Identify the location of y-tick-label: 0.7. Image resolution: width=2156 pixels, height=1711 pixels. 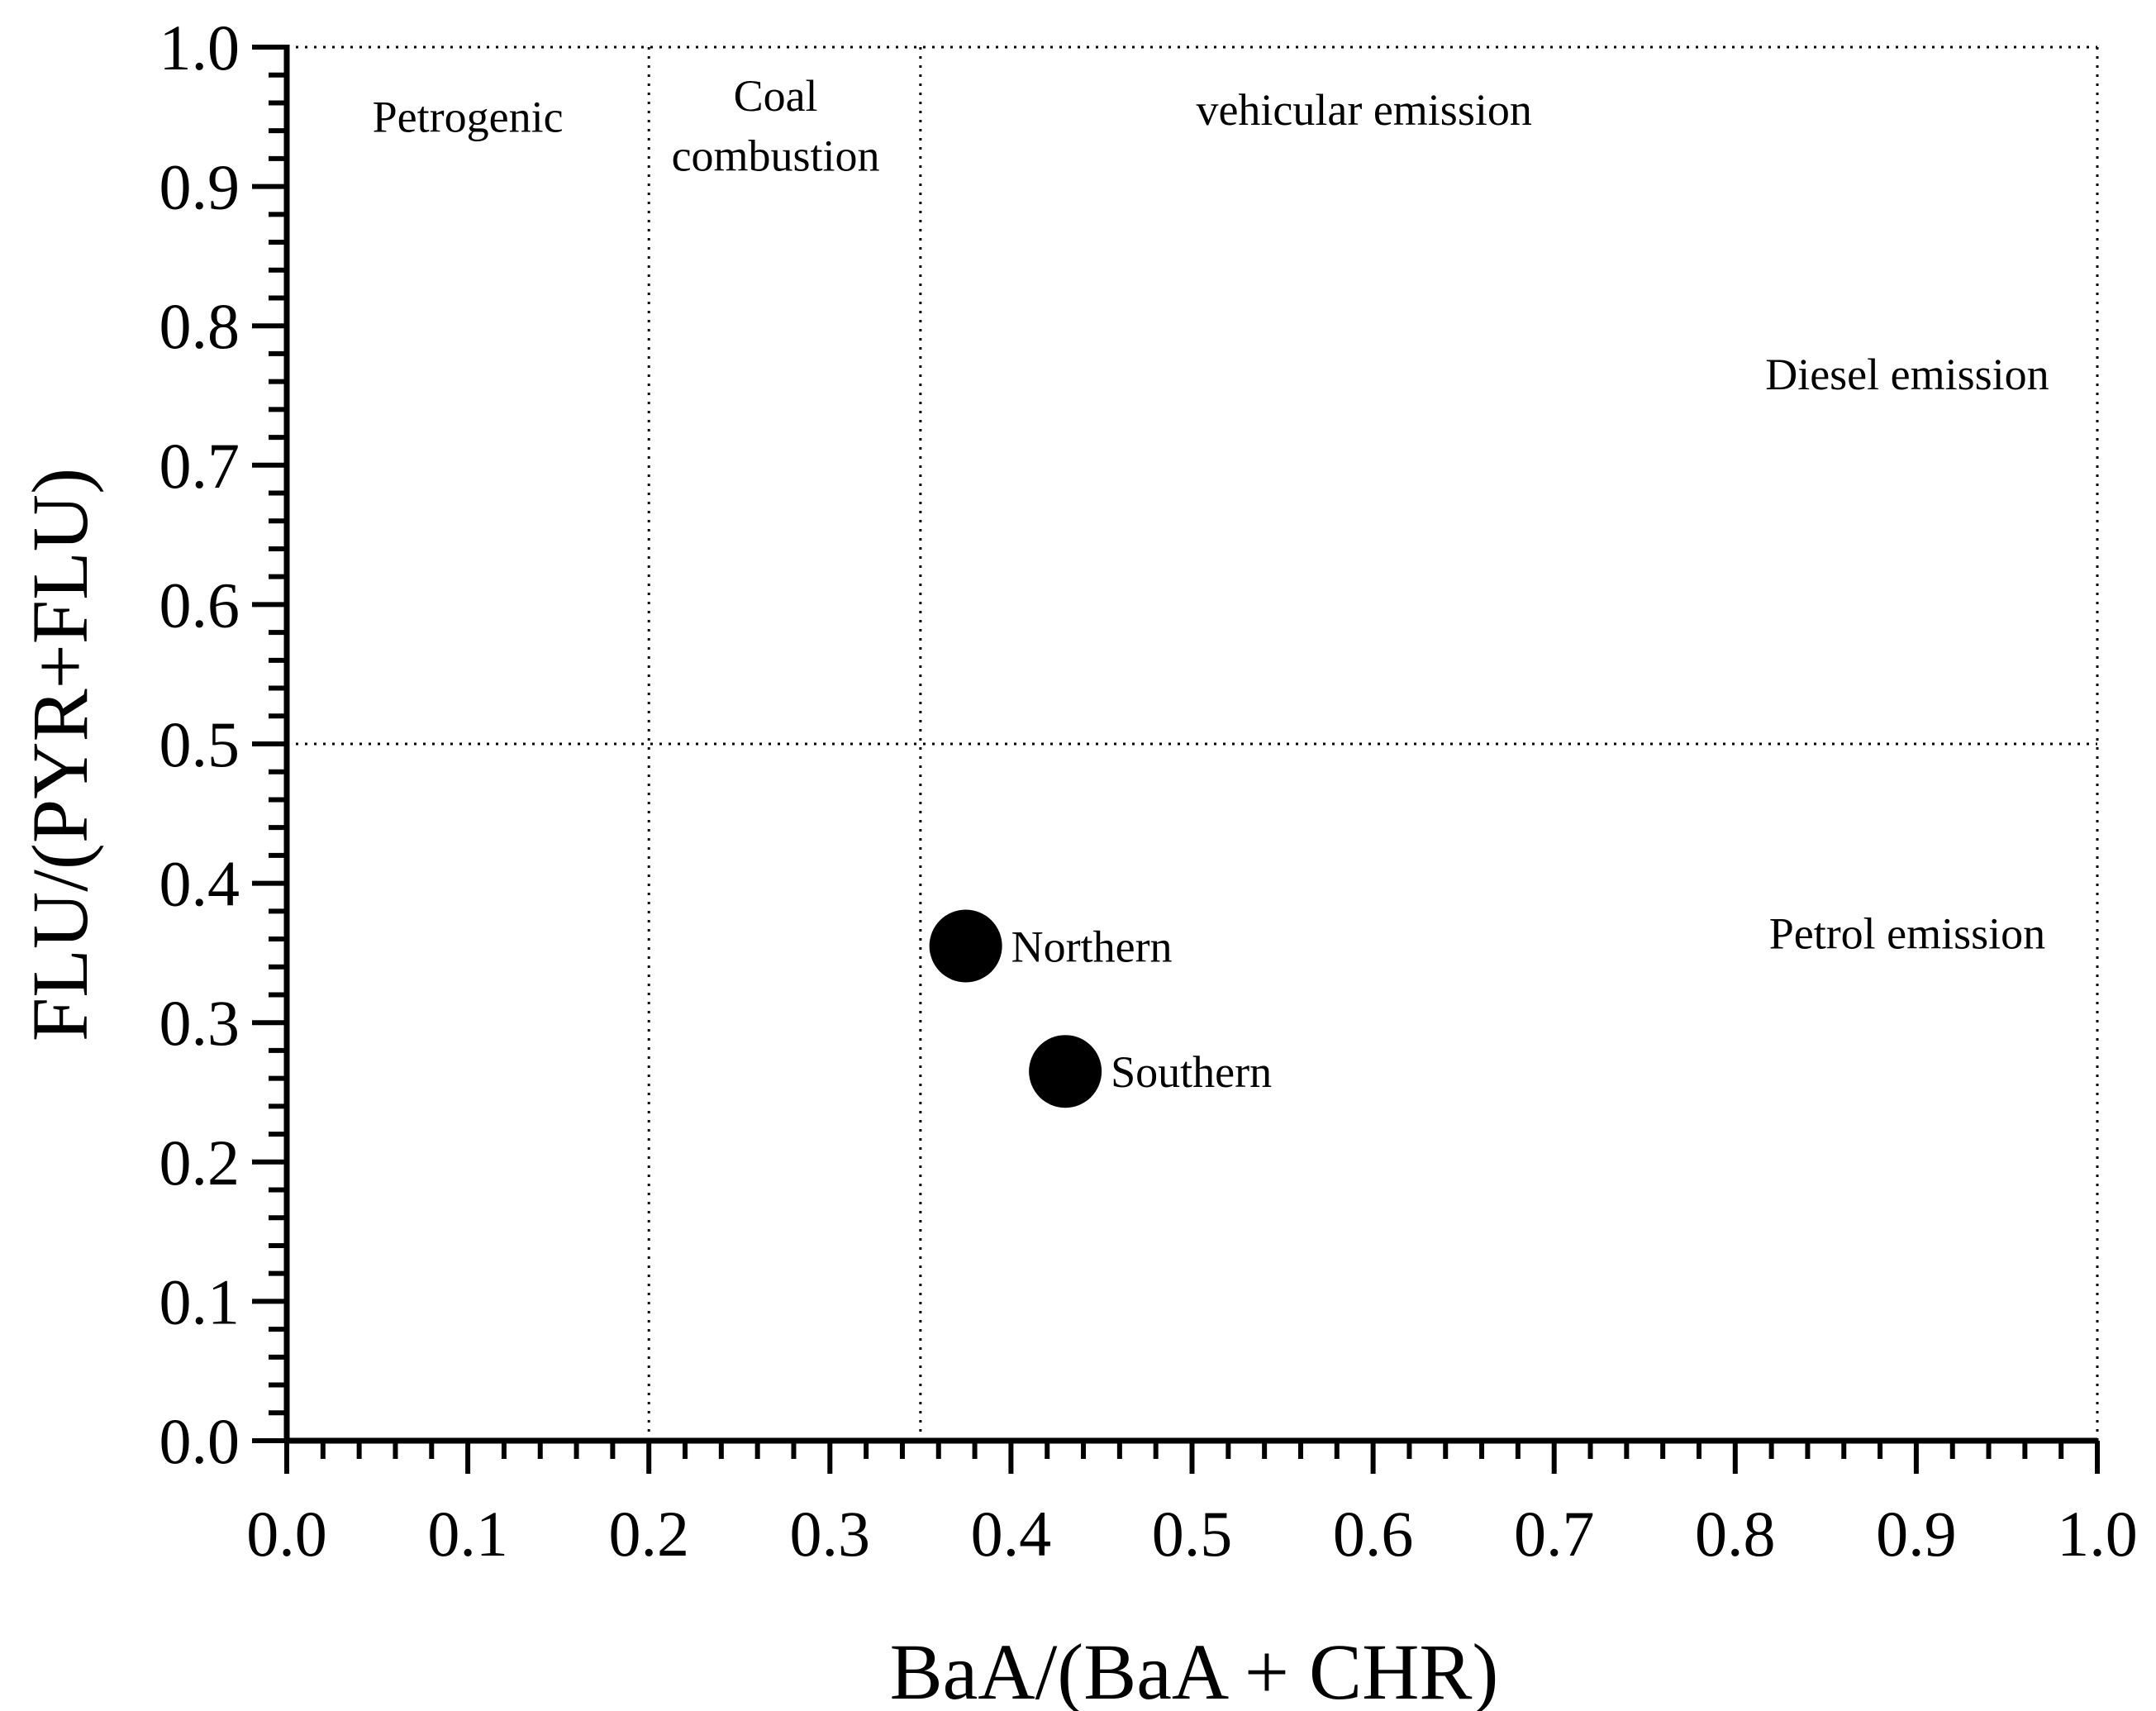
(199, 466).